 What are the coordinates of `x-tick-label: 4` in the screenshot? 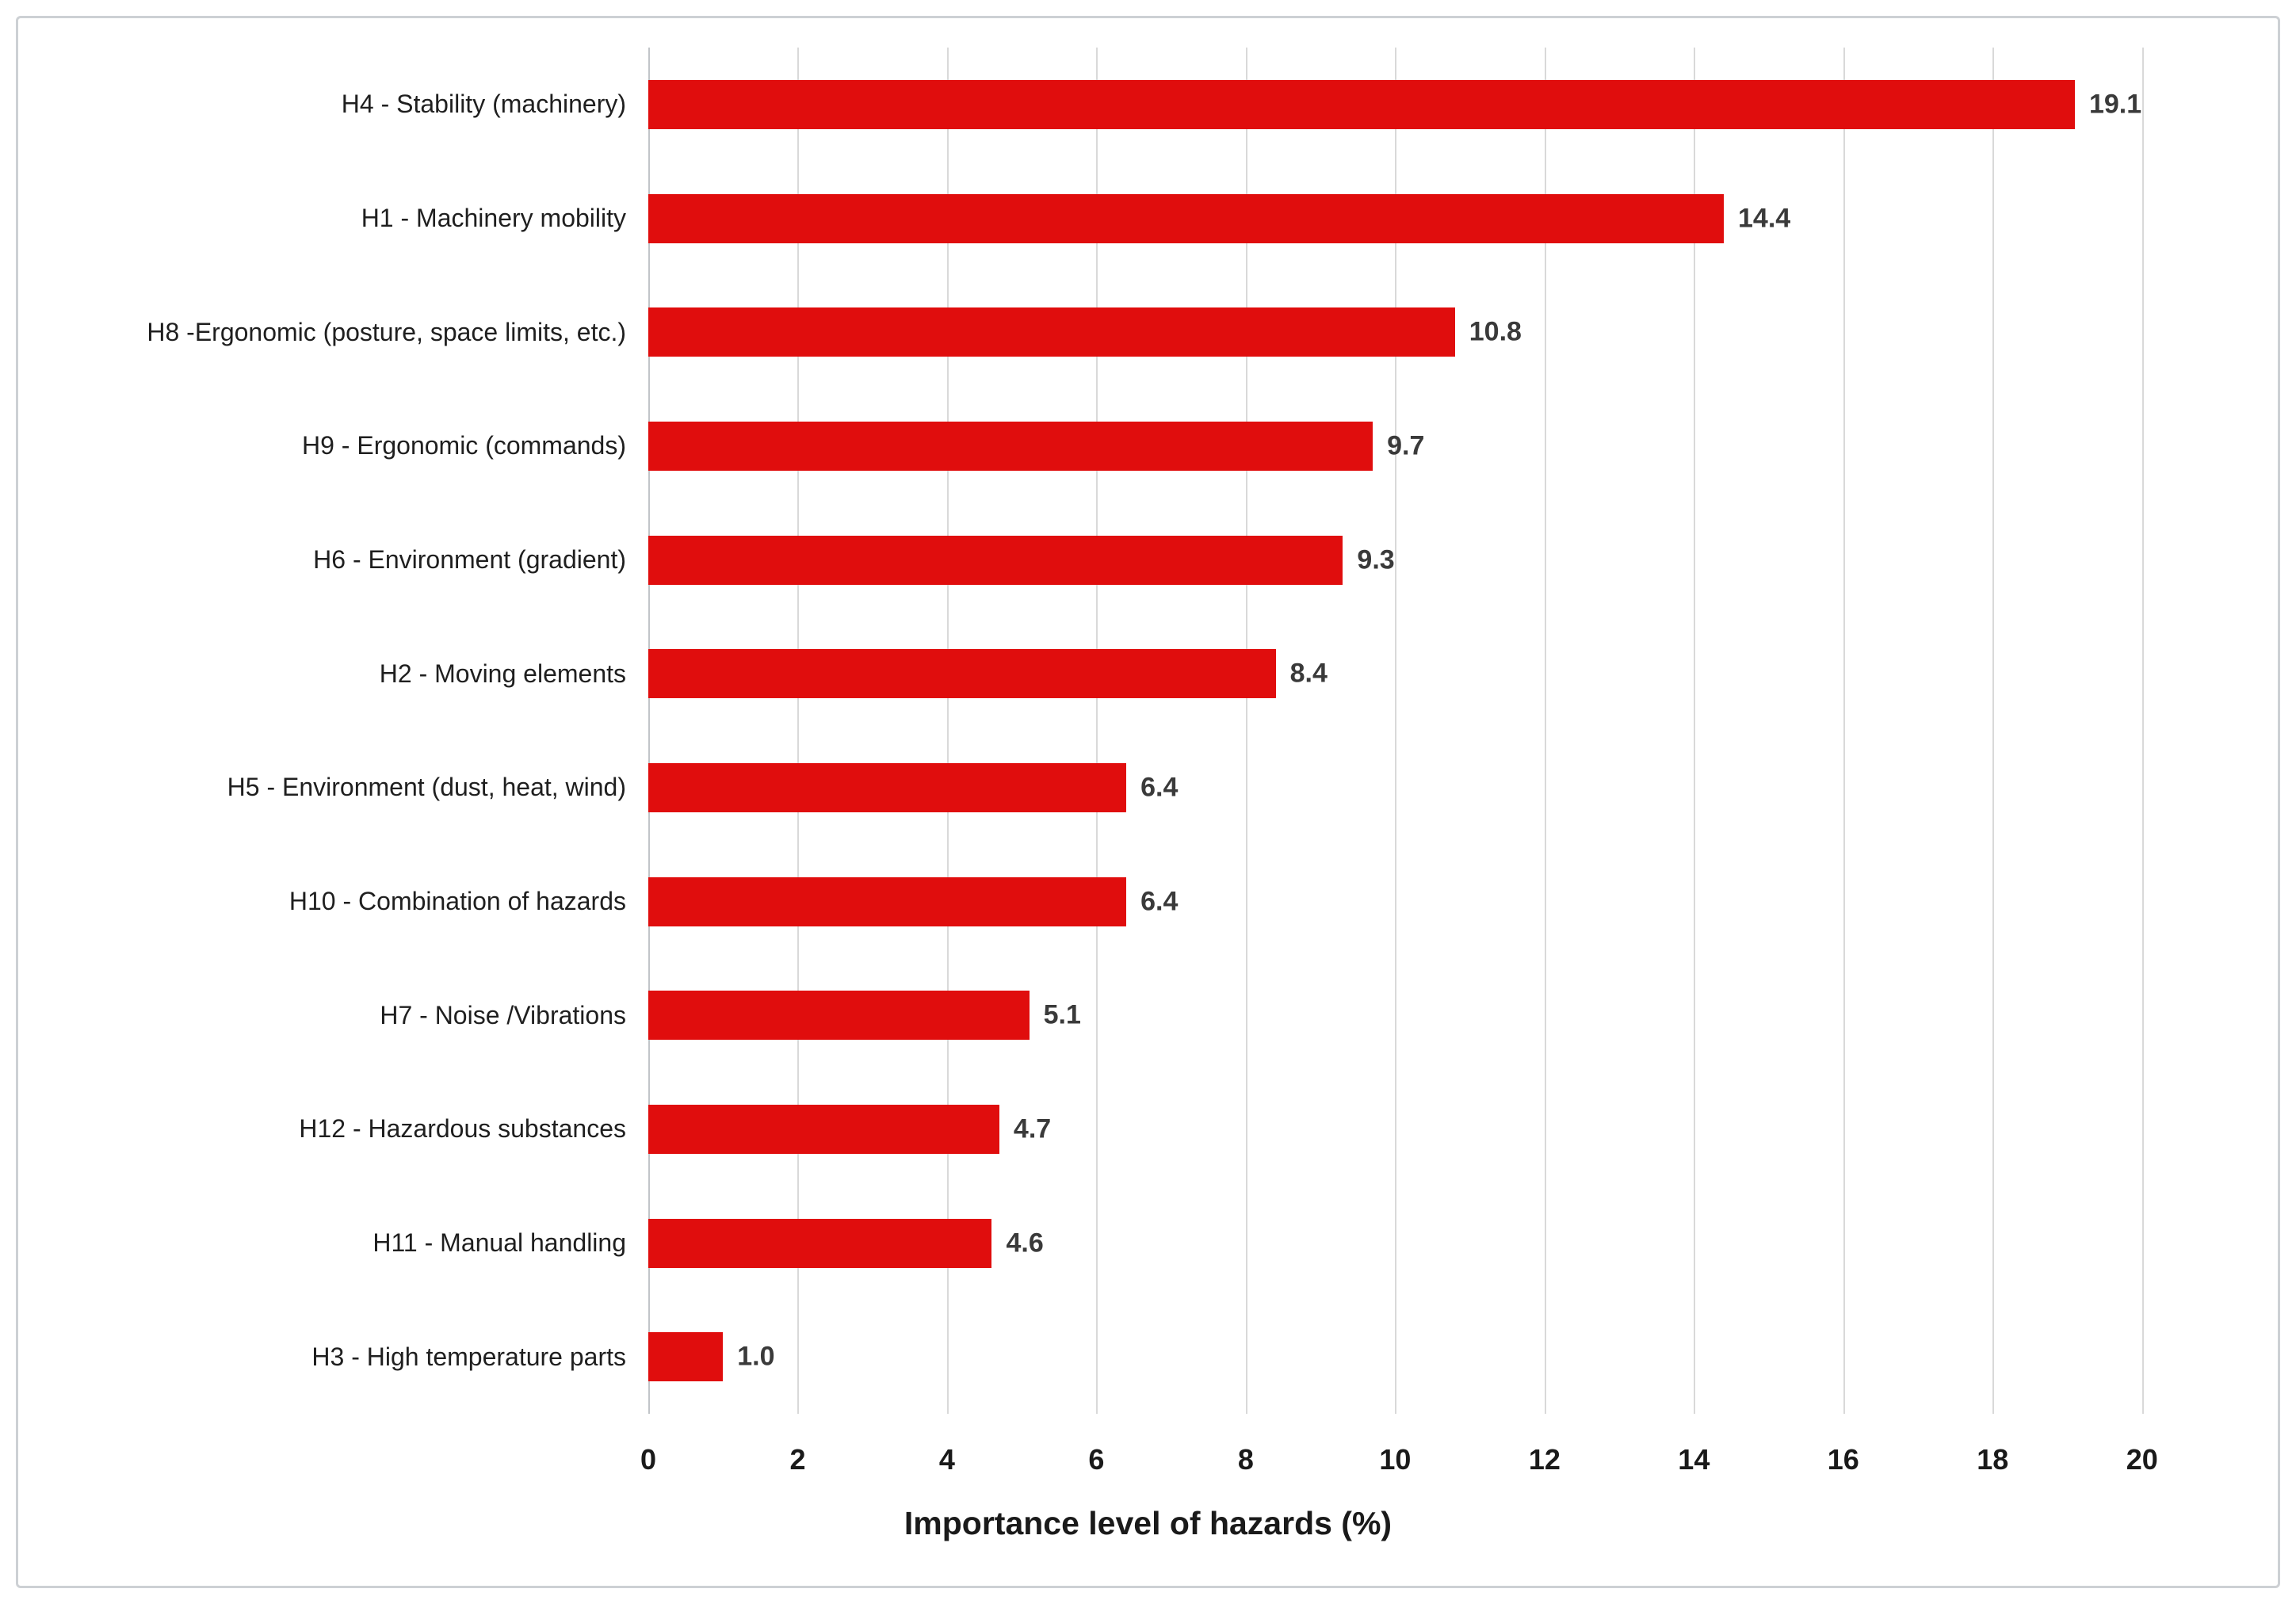 It's located at (946, 1459).